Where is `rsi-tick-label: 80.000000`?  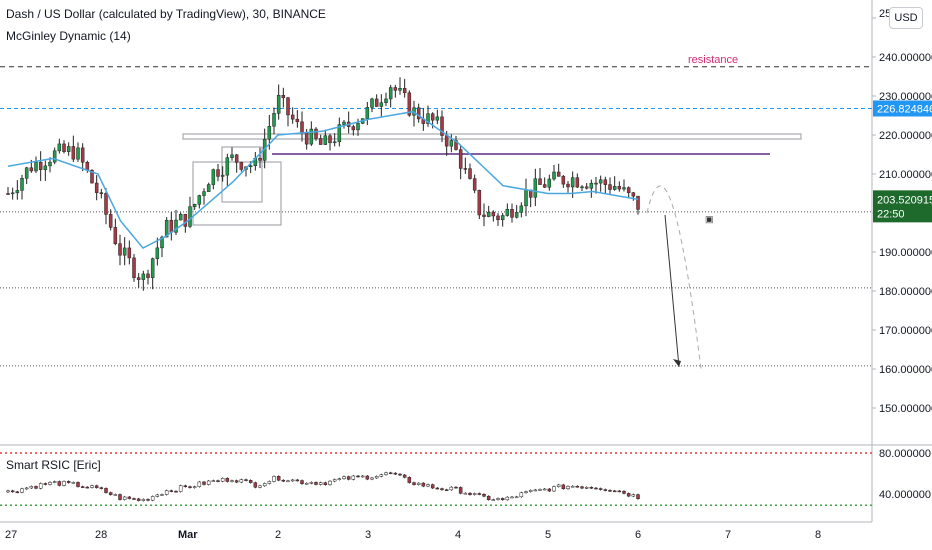
rsi-tick-label: 80.000000 is located at coordinates (905, 454).